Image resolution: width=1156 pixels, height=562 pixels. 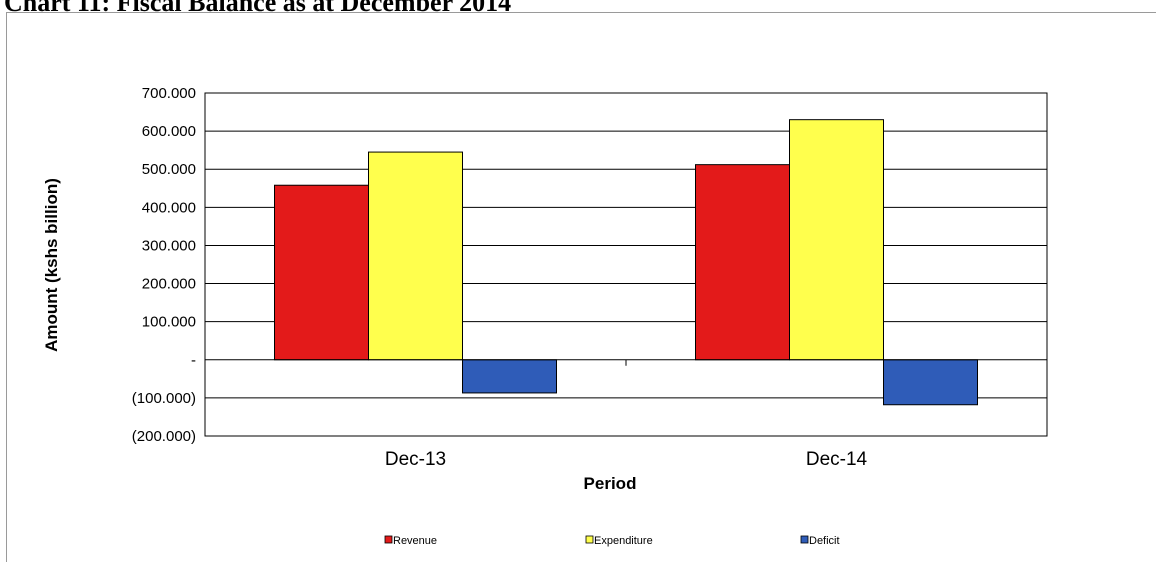 I want to click on legend-item-revenue: Revenue, so click(x=410, y=541).